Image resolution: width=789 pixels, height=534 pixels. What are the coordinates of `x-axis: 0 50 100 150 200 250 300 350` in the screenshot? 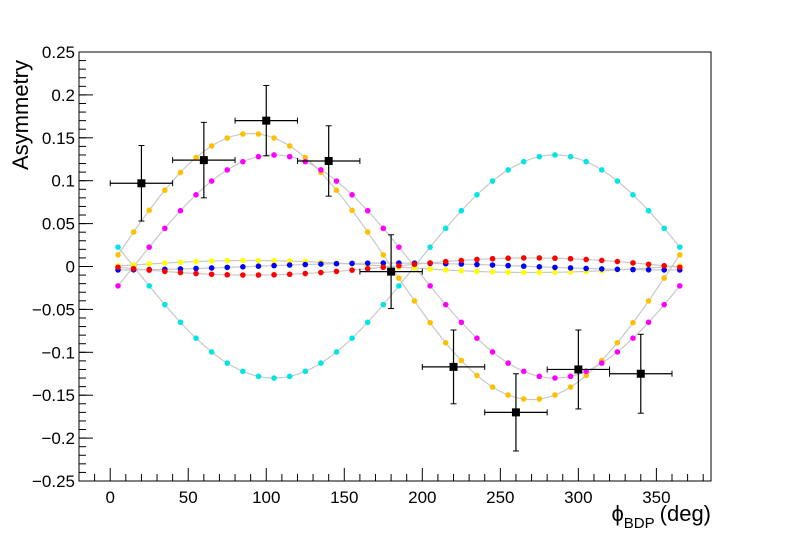 It's located at (399, 487).